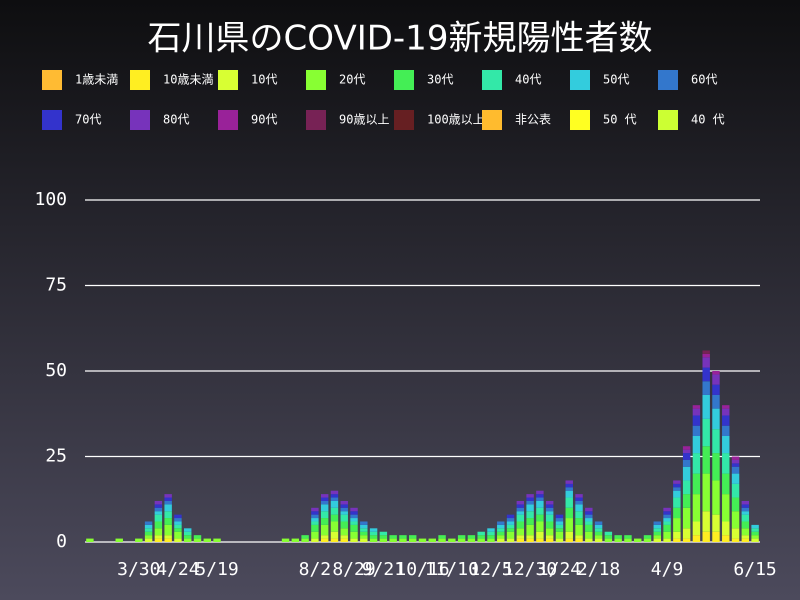 This screenshot has height=600, width=800. I want to click on legend-label: 50代, so click(616, 80).